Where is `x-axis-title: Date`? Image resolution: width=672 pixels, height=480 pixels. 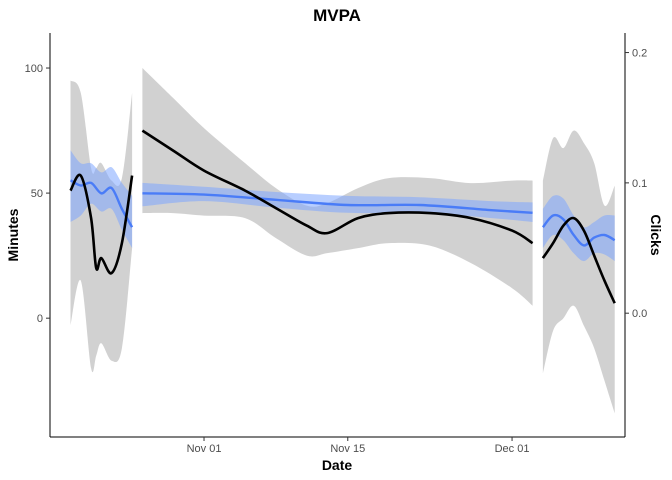
x-axis-title: Date is located at coordinates (337, 465).